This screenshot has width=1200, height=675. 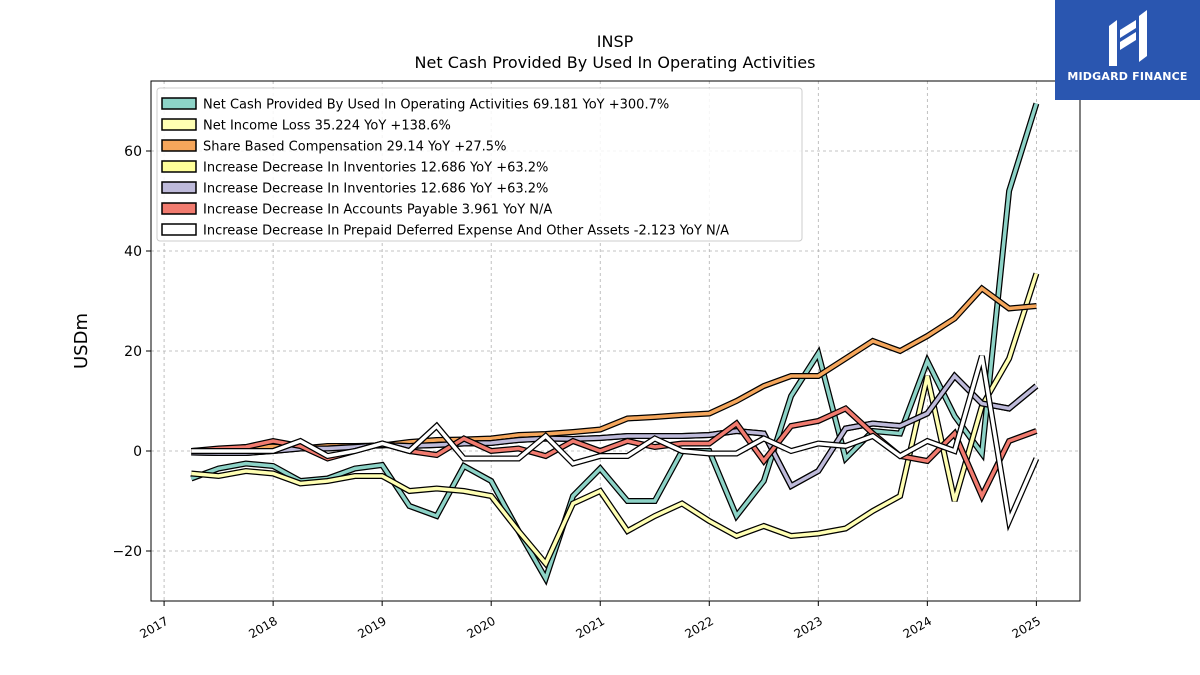 What do you see at coordinates (262, 627) in the screenshot?
I see `x-tick-label: 2018` at bounding box center [262, 627].